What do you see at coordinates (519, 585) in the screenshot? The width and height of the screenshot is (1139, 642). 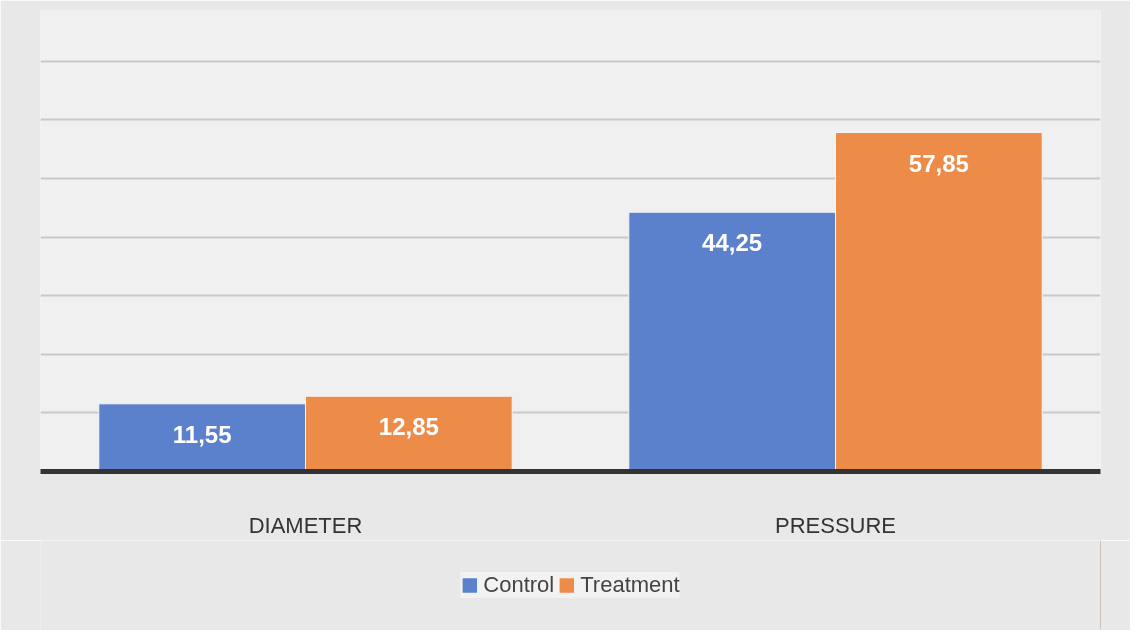 I see `legend-label: Control` at bounding box center [519, 585].